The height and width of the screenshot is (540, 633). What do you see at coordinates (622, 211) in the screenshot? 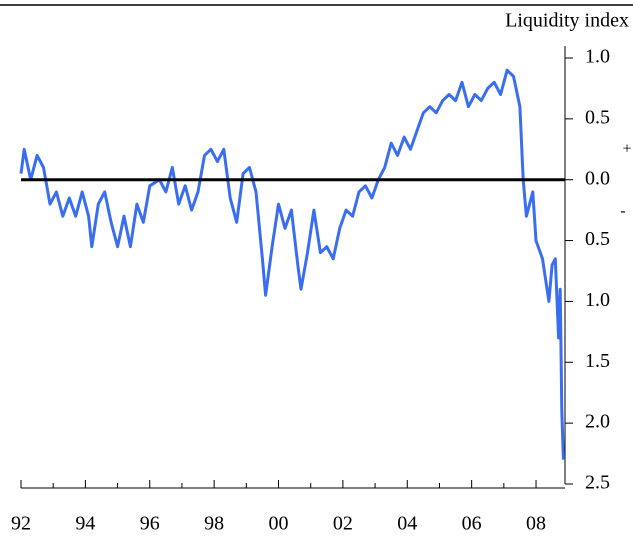
I see `annotation-minus: -` at bounding box center [622, 211].